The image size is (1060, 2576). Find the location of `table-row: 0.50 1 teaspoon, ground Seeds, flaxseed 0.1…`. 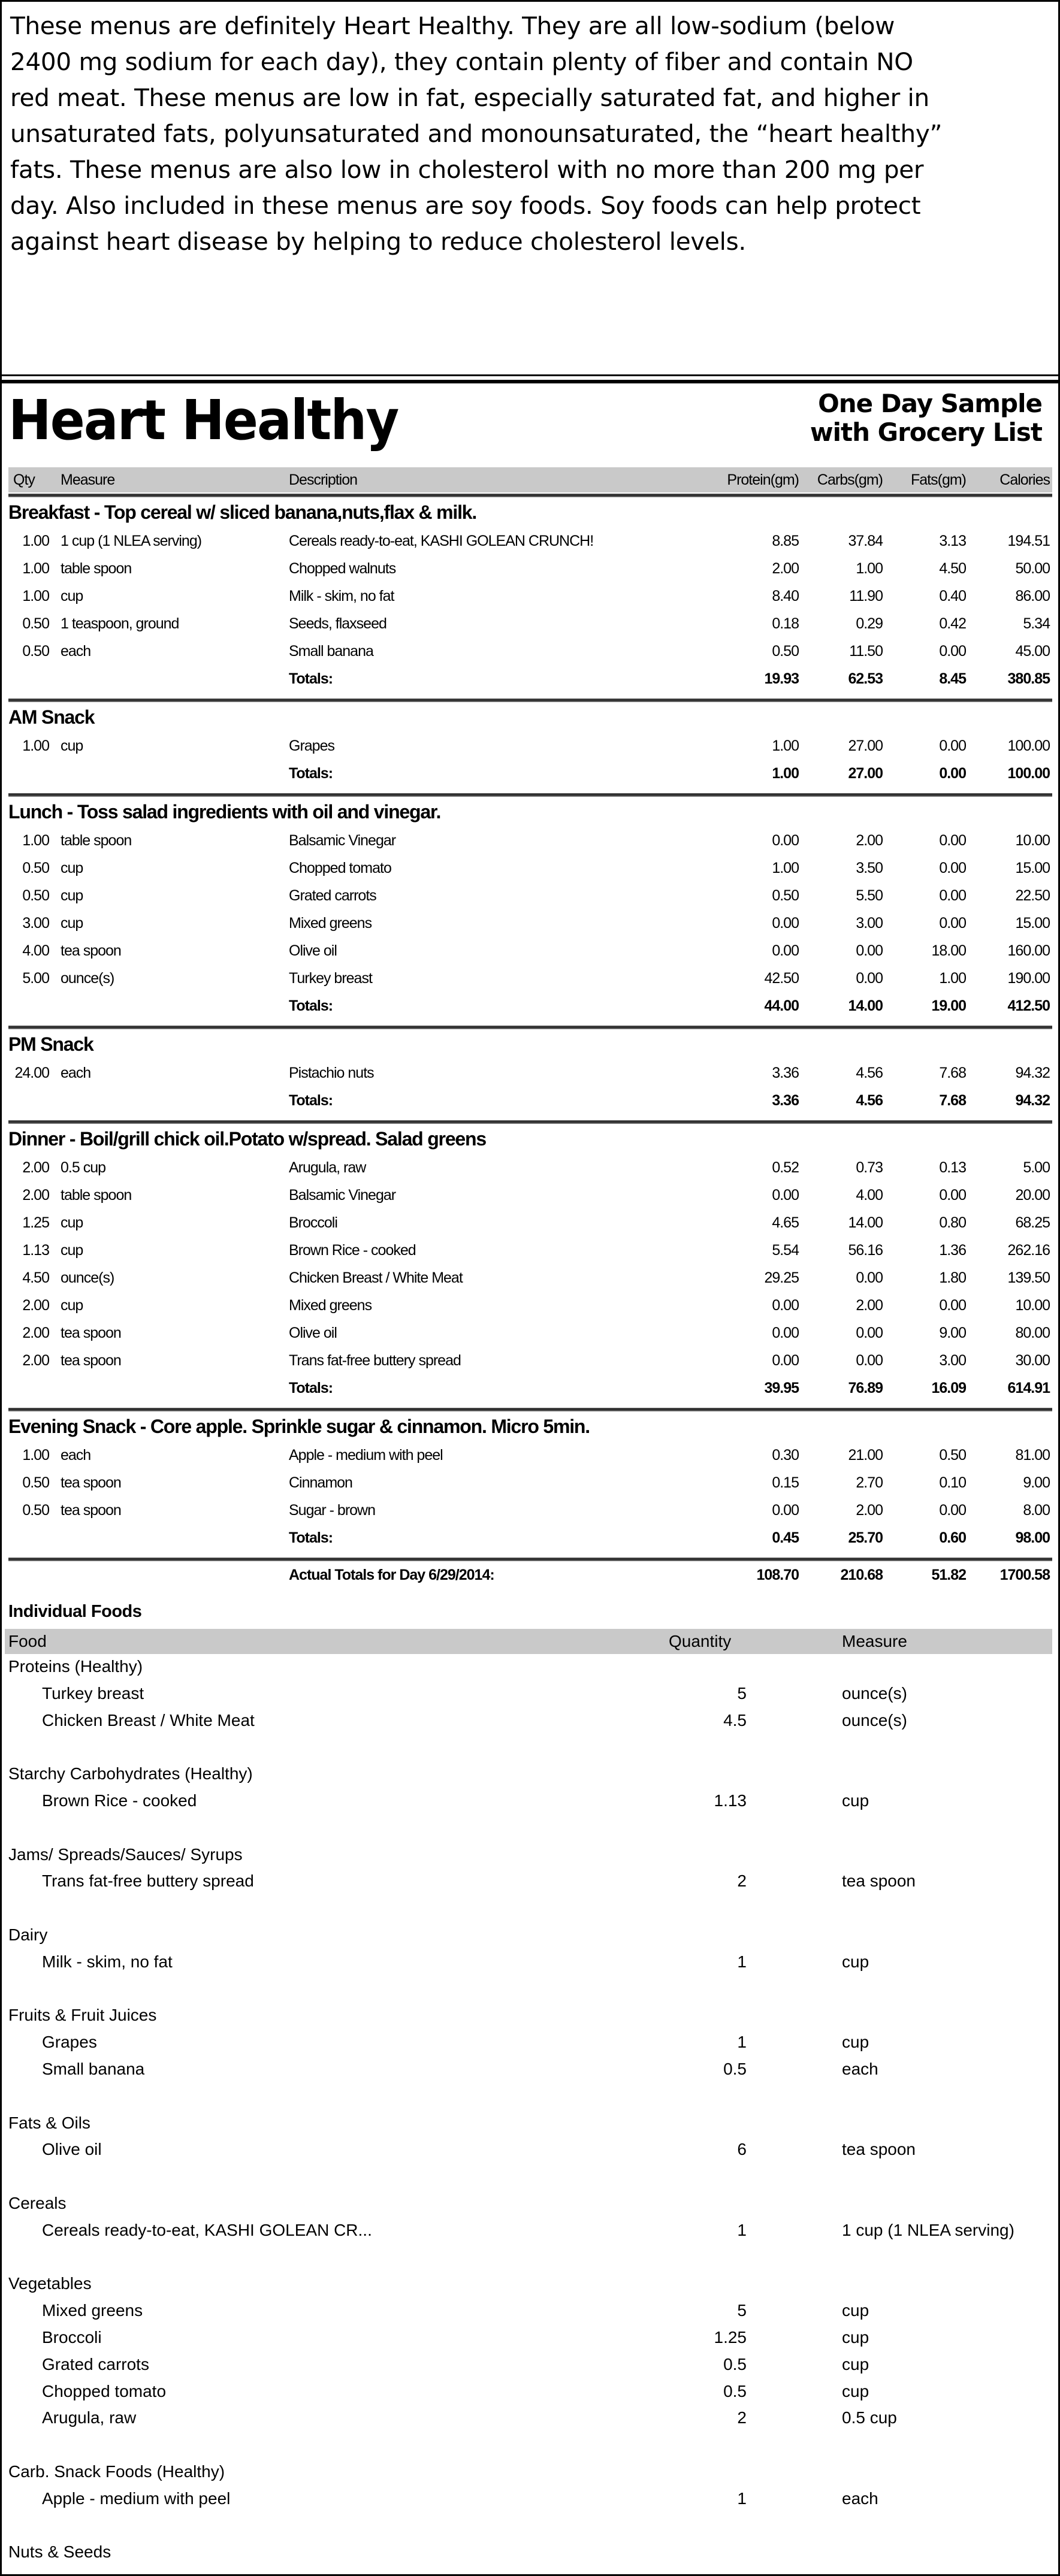

table-row: 0.50 1 teaspoon, ground Seeds, flaxseed 0.1… is located at coordinates (530, 623).